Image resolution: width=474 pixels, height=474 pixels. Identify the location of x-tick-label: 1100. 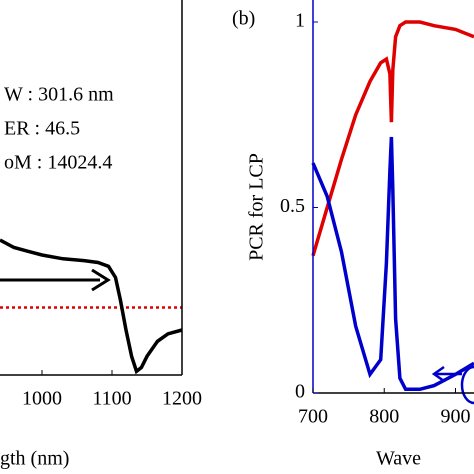
(111, 399).